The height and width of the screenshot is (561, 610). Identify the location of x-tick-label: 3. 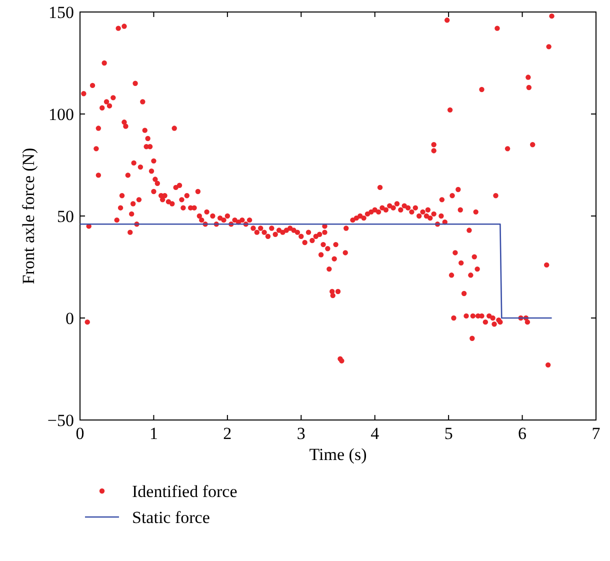
(301, 433).